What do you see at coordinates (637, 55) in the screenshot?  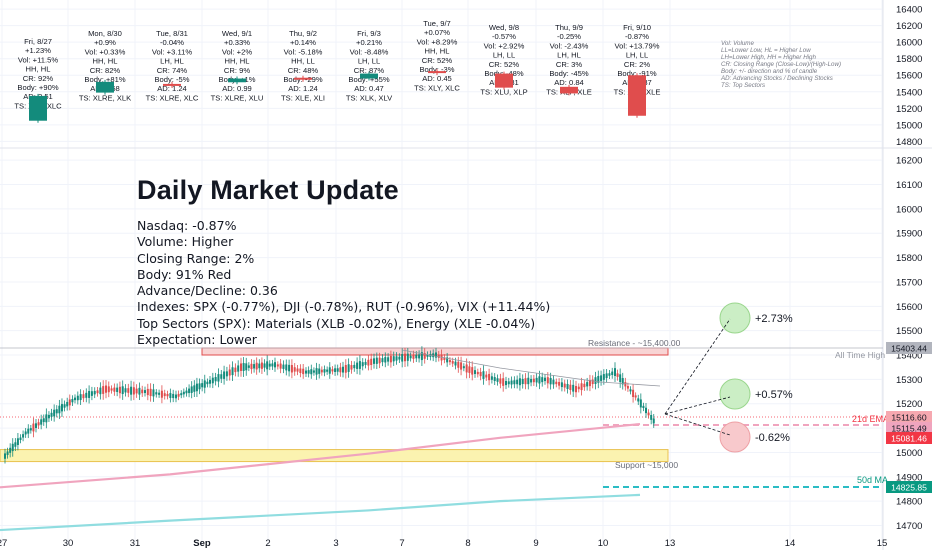 I see `stats-line: LH, LL` at bounding box center [637, 55].